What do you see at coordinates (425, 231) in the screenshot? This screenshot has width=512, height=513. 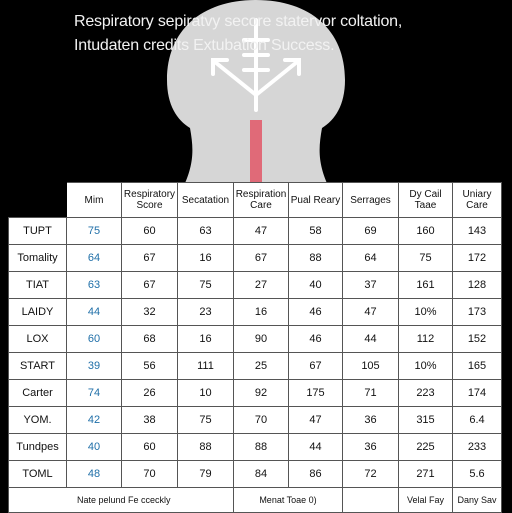 I see `table-cell: 160` at bounding box center [425, 231].